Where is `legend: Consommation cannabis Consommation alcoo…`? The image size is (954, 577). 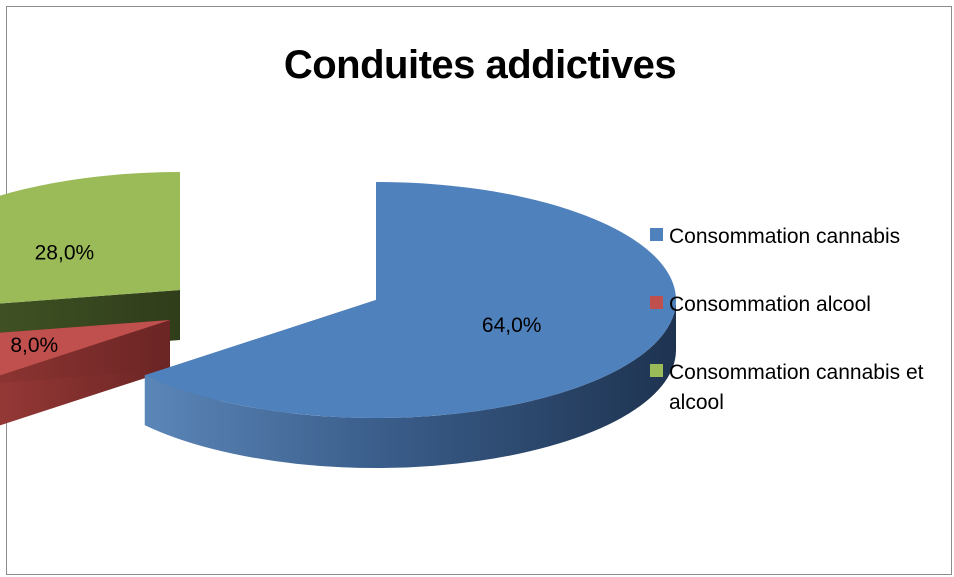
legend: Consommation cannabis Consommation alcoo… is located at coordinates (795, 339).